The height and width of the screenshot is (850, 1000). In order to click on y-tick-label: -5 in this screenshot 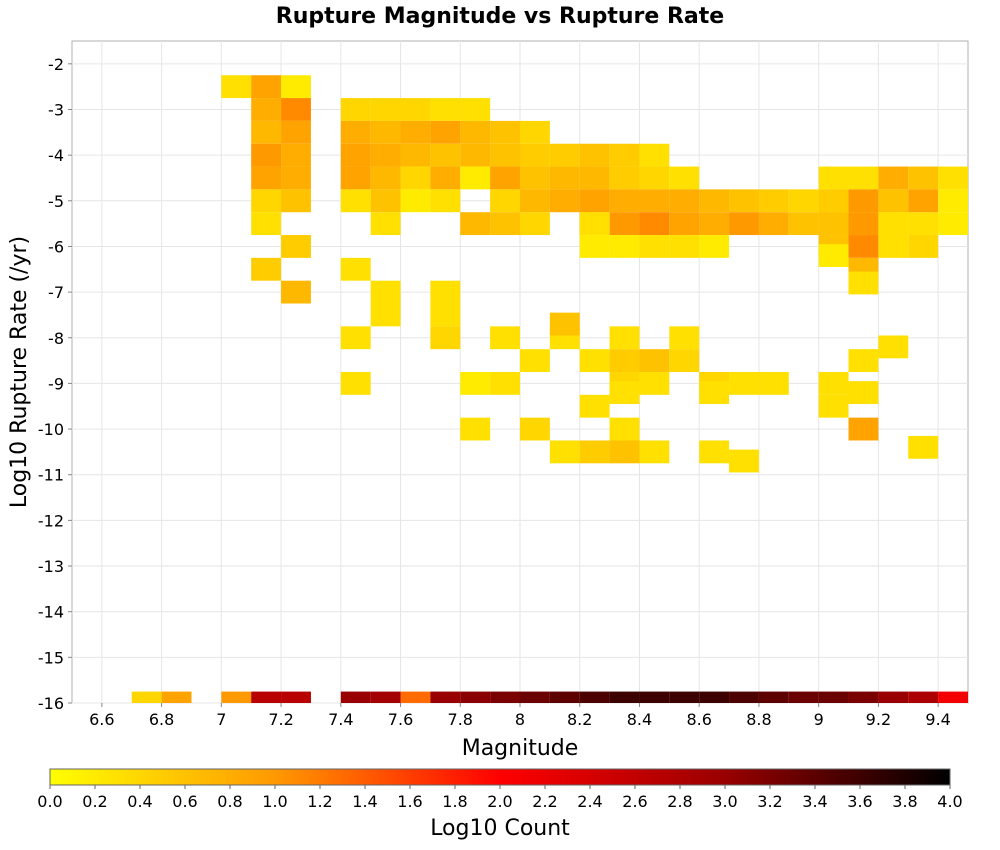, I will do `click(56, 201)`.